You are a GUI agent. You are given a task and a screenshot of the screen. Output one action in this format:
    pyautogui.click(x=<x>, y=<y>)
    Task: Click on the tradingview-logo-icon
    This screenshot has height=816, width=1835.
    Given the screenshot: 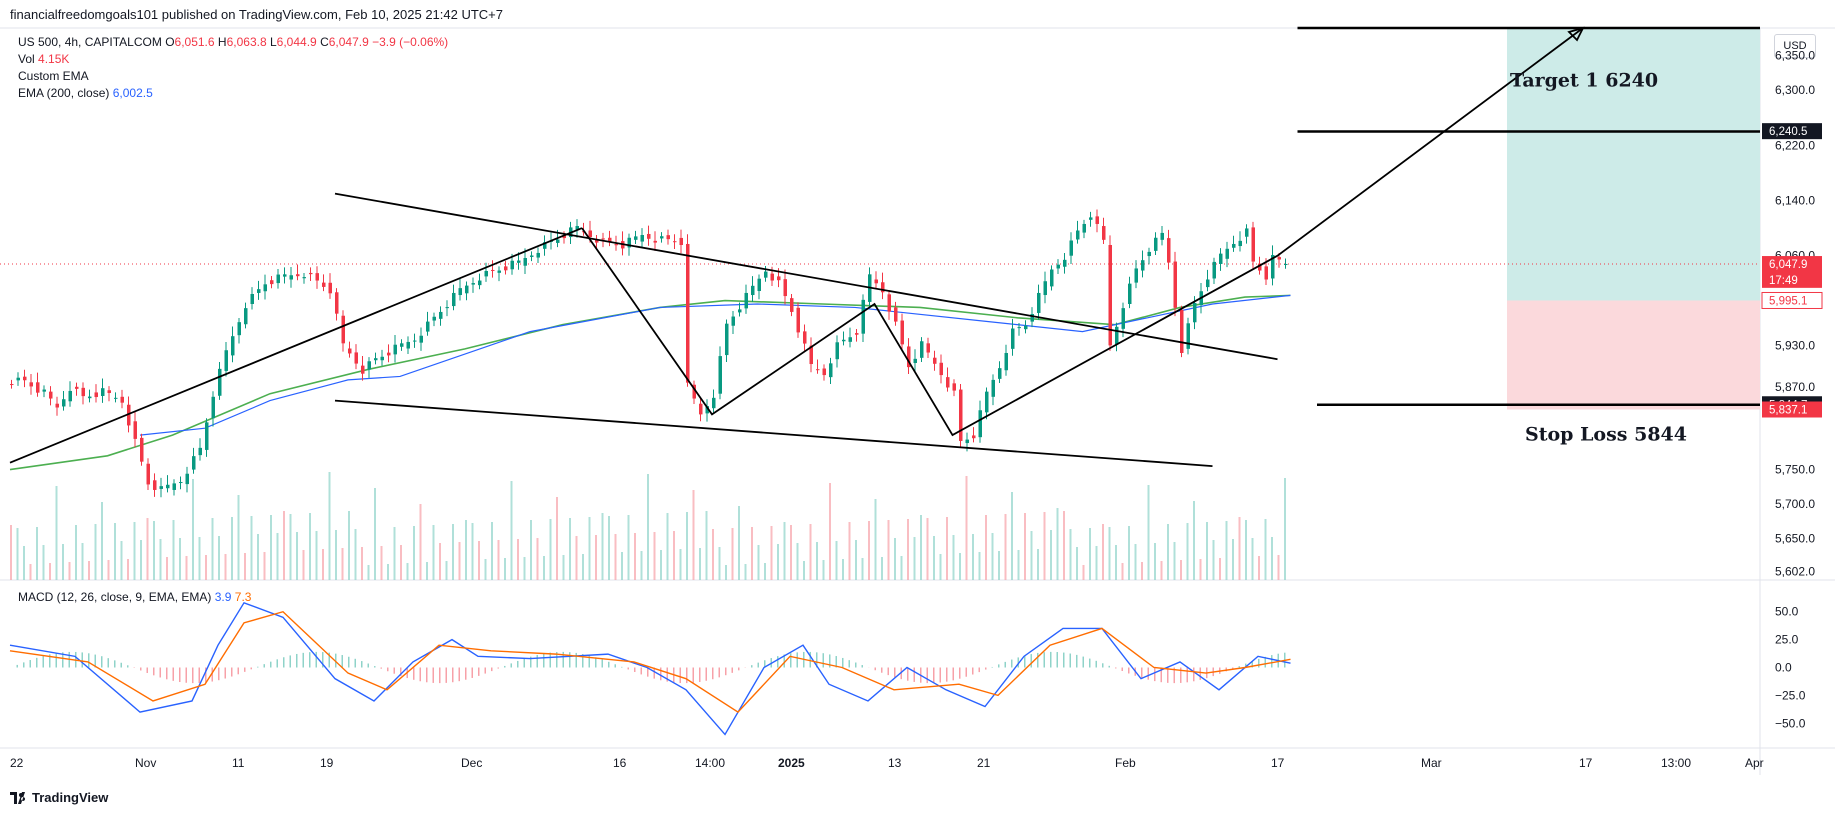 What is the action you would take?
    pyautogui.click(x=18, y=797)
    